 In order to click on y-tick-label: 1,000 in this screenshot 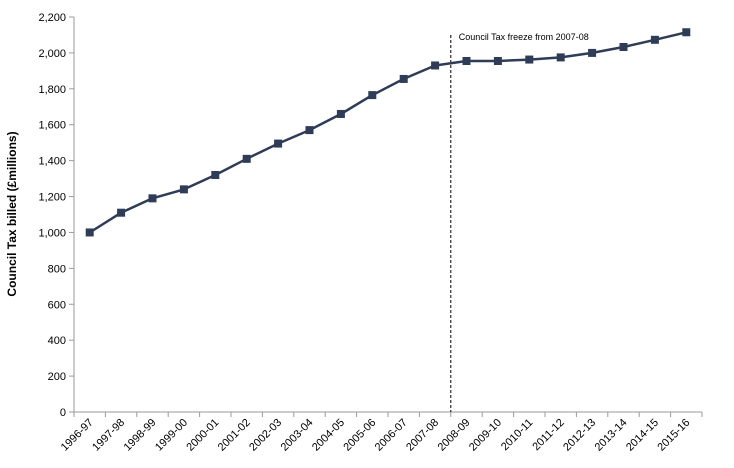, I will do `click(52, 233)`.